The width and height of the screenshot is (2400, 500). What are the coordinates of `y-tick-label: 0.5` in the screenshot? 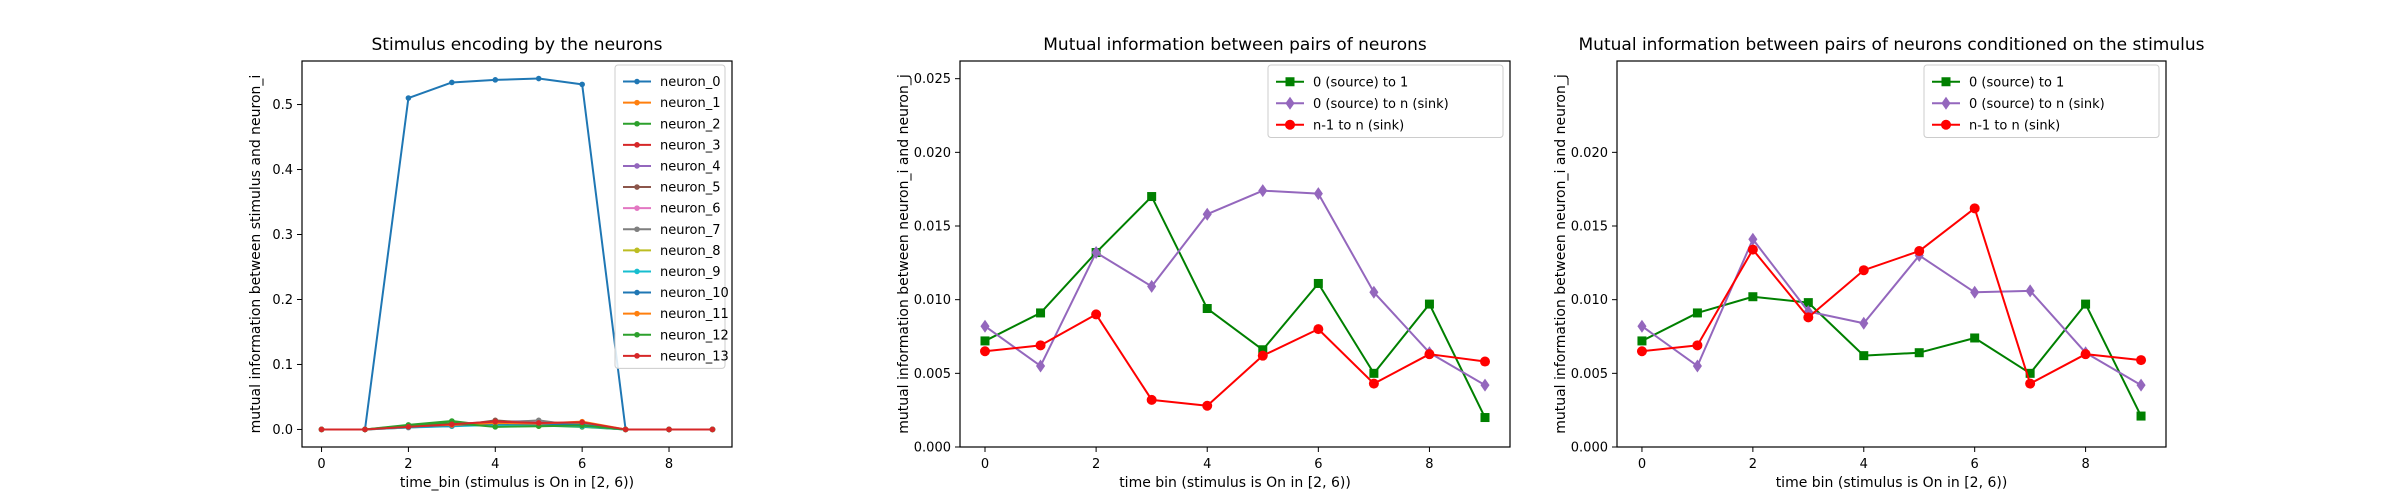 It's located at (282, 105).